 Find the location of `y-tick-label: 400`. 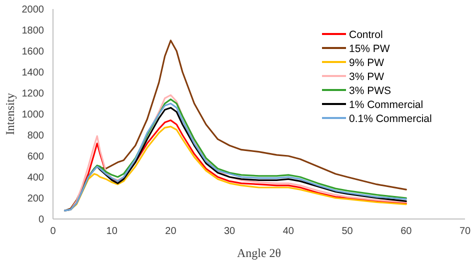

y-tick-label: 400 is located at coordinates (35, 178).